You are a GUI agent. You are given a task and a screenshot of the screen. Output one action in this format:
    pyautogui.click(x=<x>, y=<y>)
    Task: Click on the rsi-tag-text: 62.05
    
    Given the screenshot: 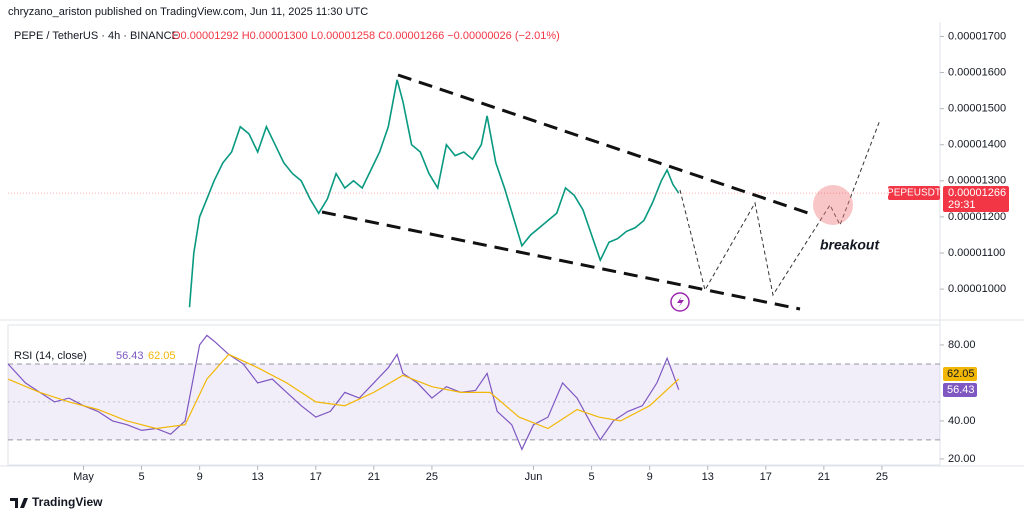 What is the action you would take?
    pyautogui.click(x=961, y=374)
    